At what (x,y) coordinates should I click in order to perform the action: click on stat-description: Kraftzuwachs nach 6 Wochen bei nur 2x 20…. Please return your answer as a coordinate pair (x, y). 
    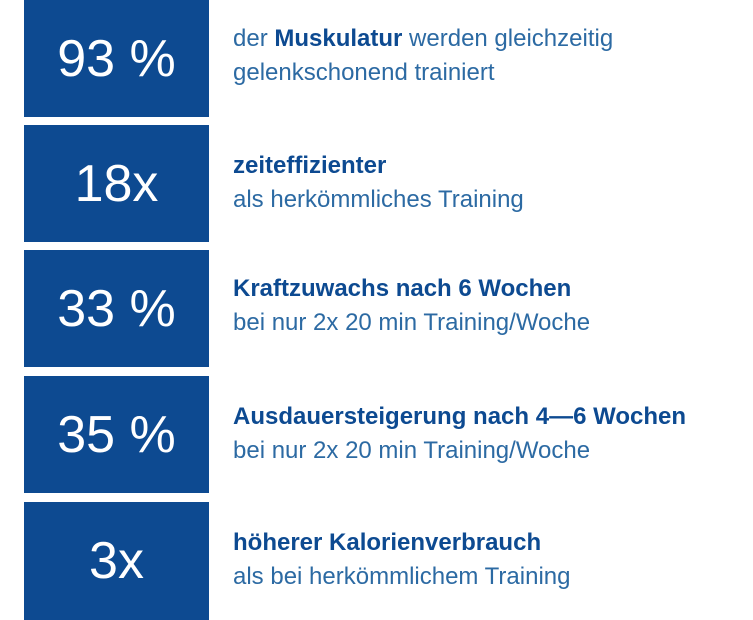
    Looking at the image, I should click on (411, 306).